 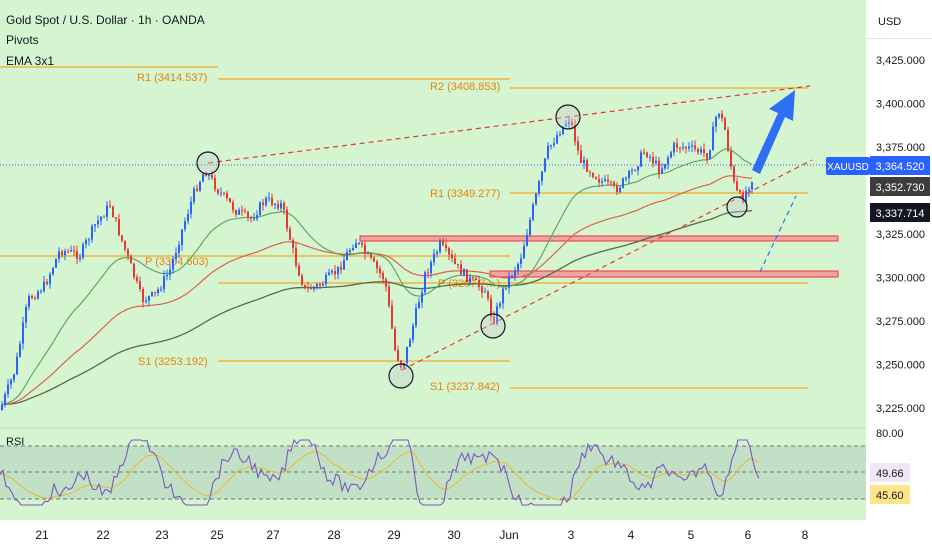 What do you see at coordinates (900, 148) in the screenshot?
I see `price-tick: 3,375.000` at bounding box center [900, 148].